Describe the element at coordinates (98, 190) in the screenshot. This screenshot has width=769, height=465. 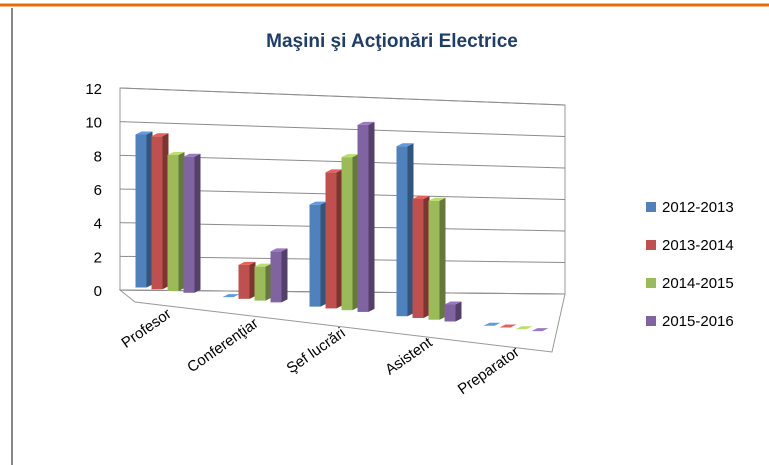
I see `y-tick-label: 6` at that location.